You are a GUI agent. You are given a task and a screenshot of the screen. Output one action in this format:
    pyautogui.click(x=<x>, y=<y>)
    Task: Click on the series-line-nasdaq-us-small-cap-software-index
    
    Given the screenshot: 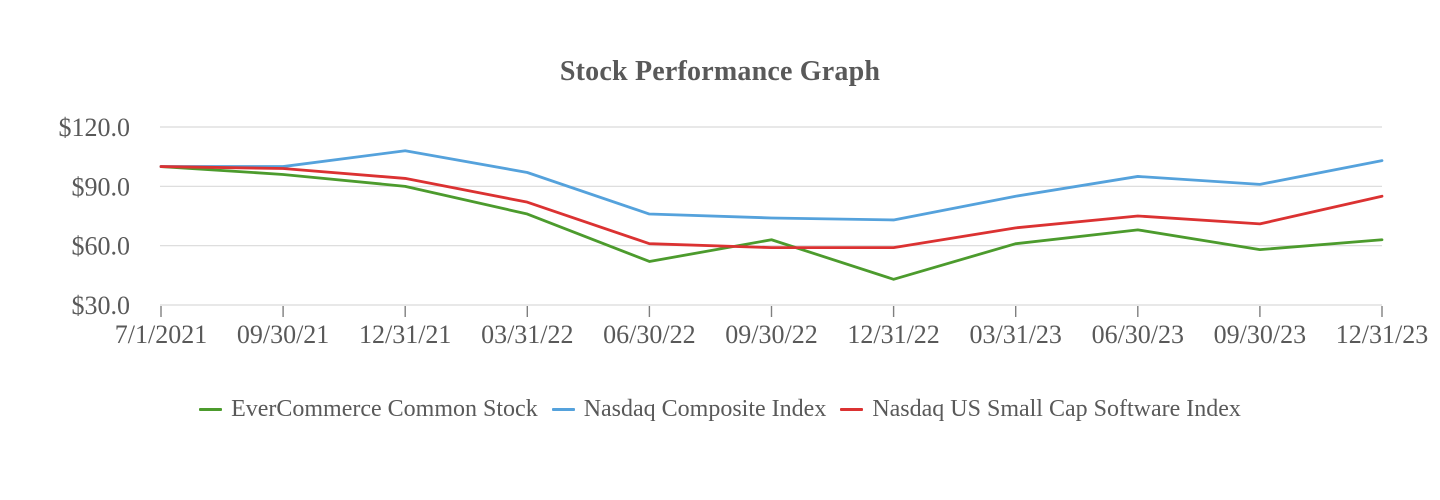 What is the action you would take?
    pyautogui.click(x=771, y=207)
    